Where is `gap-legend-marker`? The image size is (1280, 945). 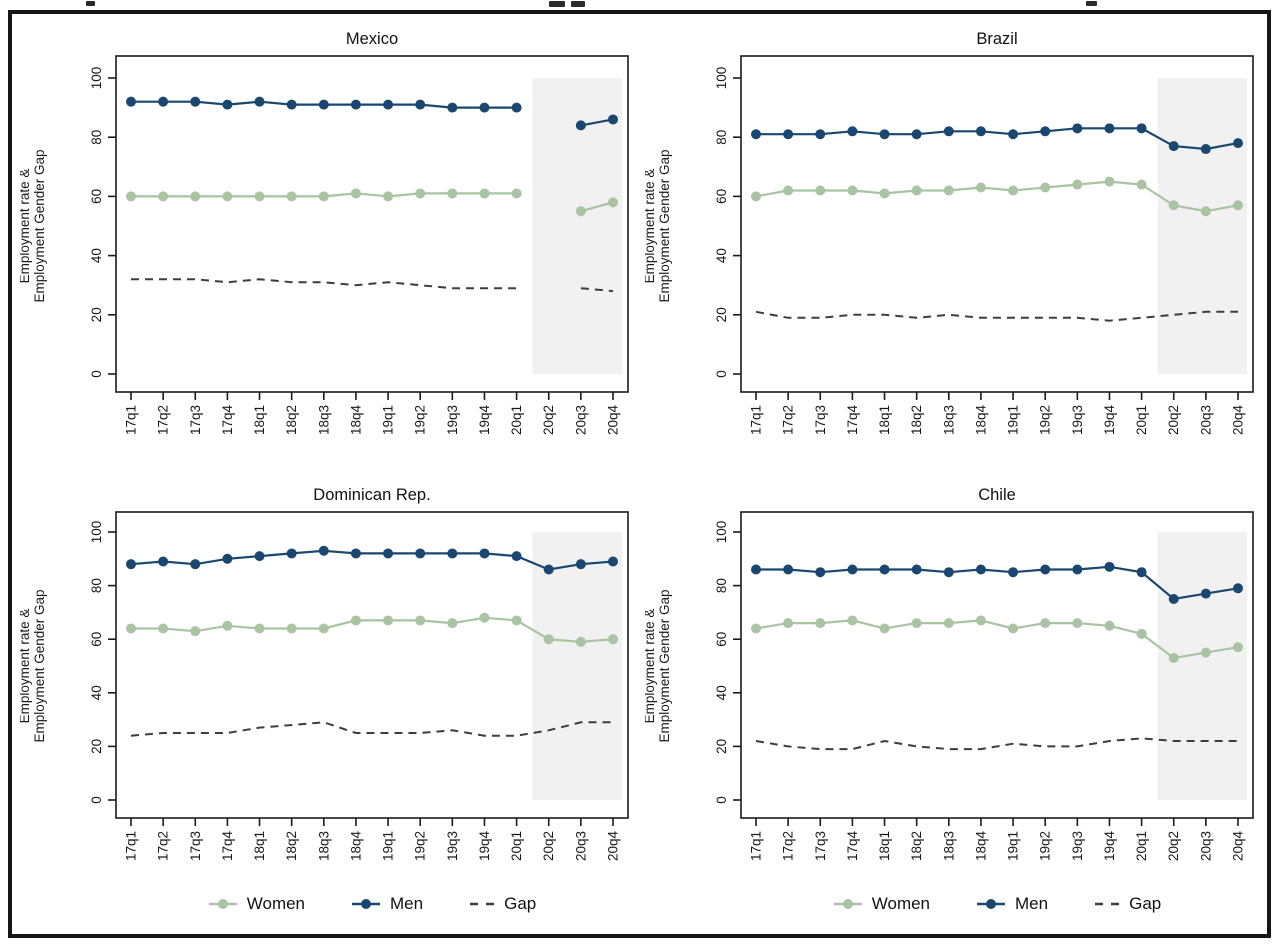 gap-legend-marker is located at coordinates (482, 904).